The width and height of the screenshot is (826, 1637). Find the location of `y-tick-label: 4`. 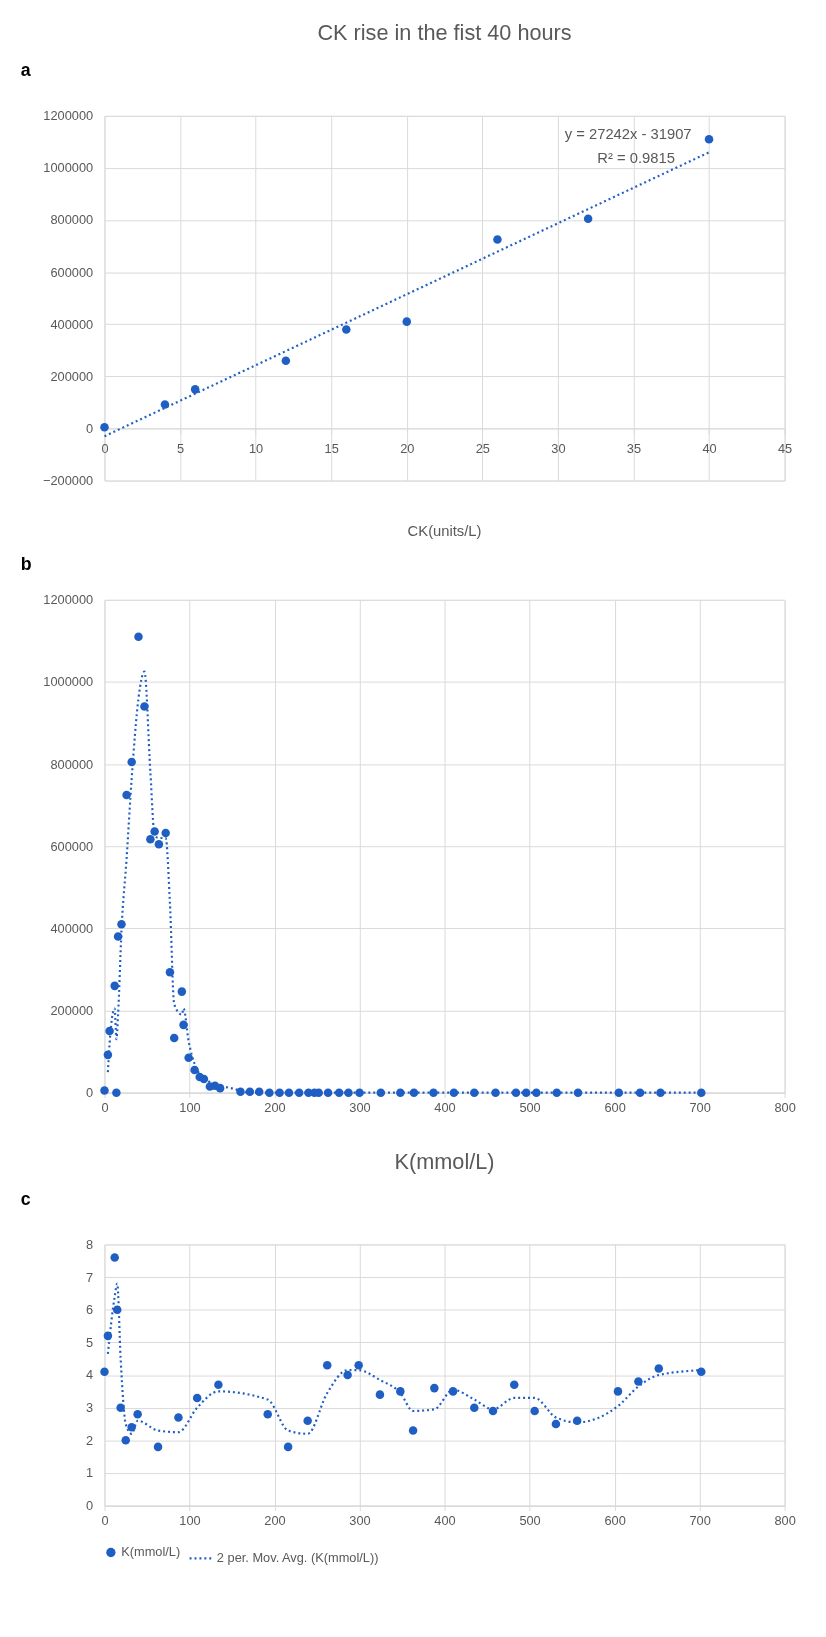

y-tick-label: 4 is located at coordinates (90, 1375).